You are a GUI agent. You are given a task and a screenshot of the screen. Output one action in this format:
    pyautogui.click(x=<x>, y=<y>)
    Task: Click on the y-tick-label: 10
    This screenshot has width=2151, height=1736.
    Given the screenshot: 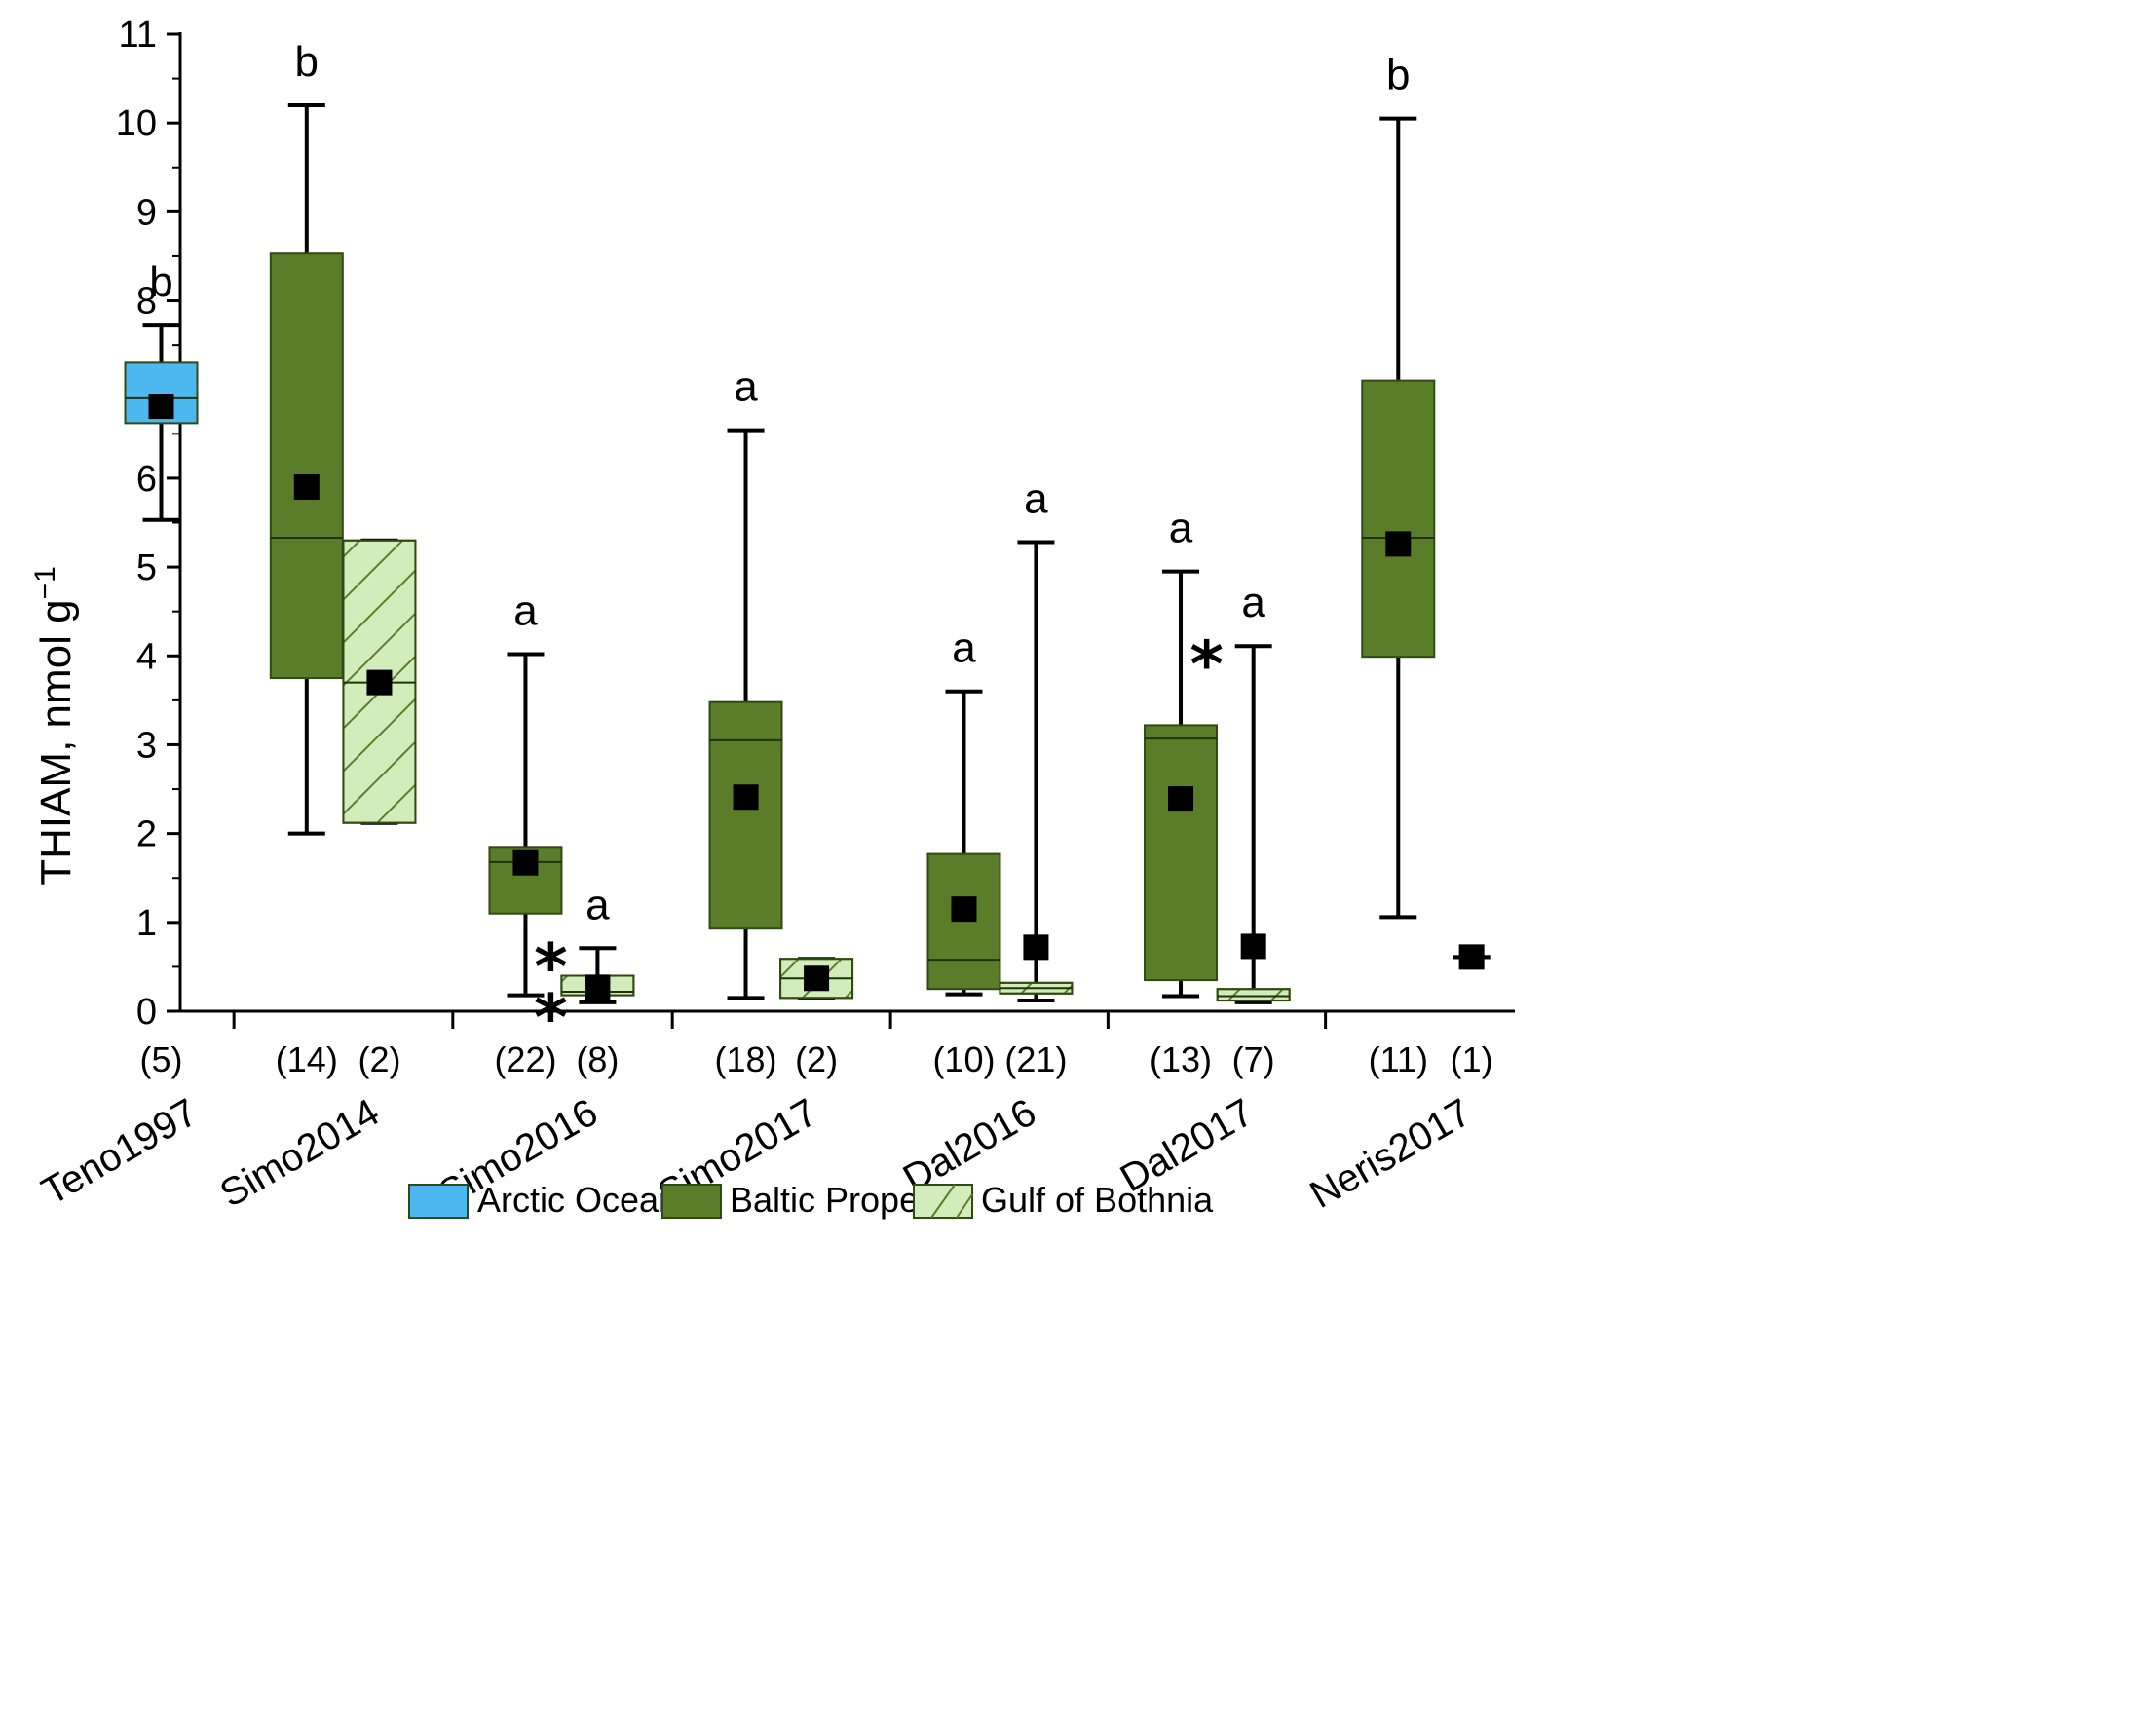 What is the action you would take?
    pyautogui.click(x=137, y=123)
    